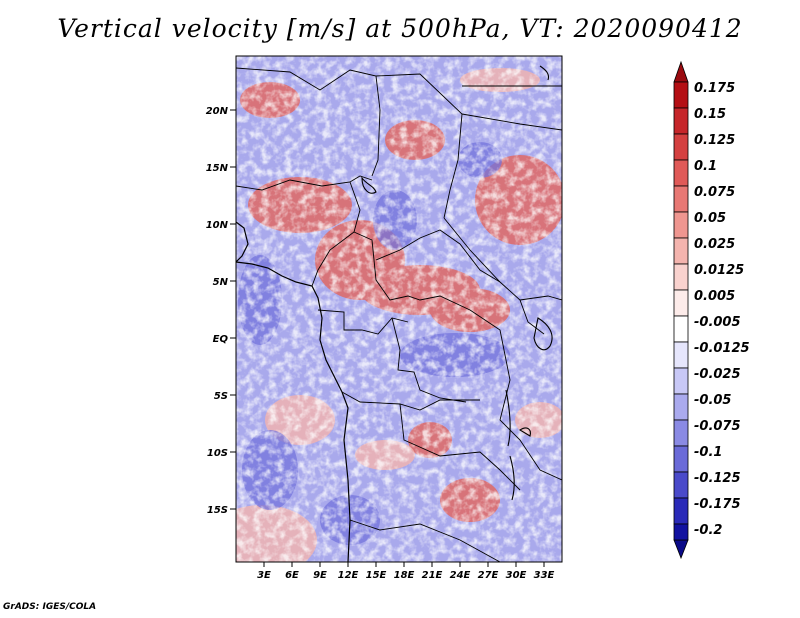 The height and width of the screenshot is (618, 800). What do you see at coordinates (714, 296) in the screenshot?
I see `colorbar-label: 0.005` at bounding box center [714, 296].